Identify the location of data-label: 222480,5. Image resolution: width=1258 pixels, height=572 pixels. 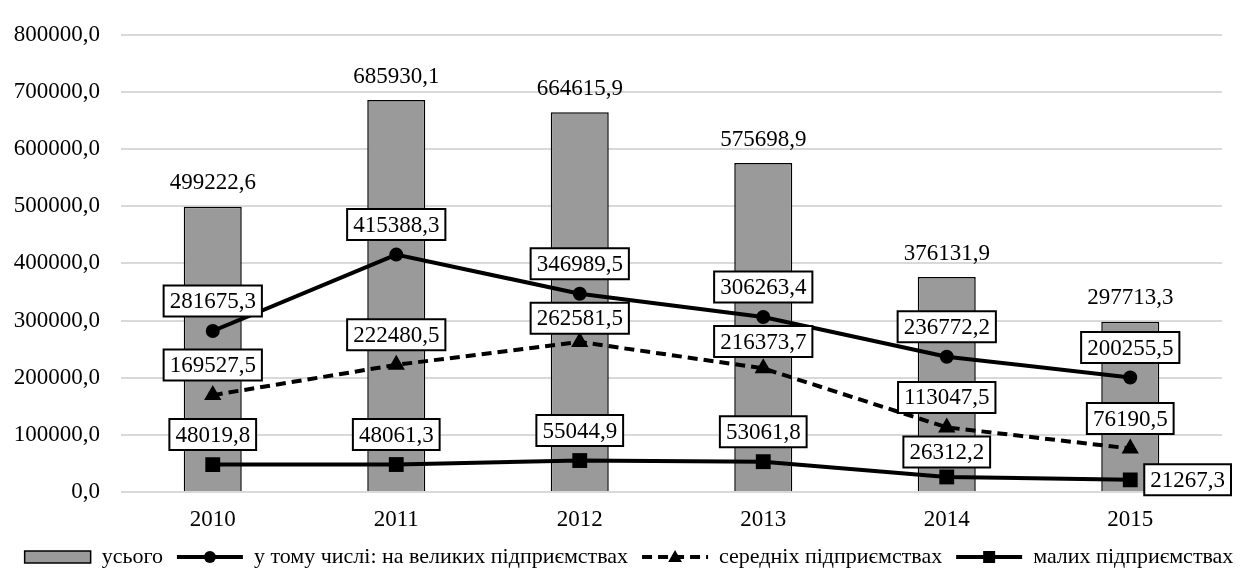
(396, 334).